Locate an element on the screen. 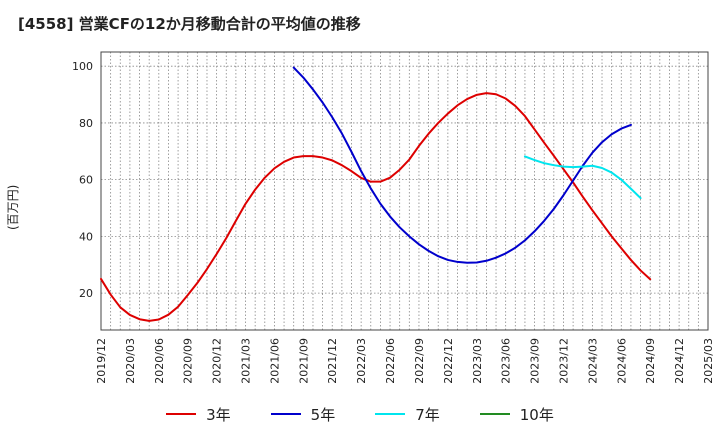 Image resolution: width=720 pixels, height=440 pixels. legend-label: 5年 is located at coordinates (323, 414).